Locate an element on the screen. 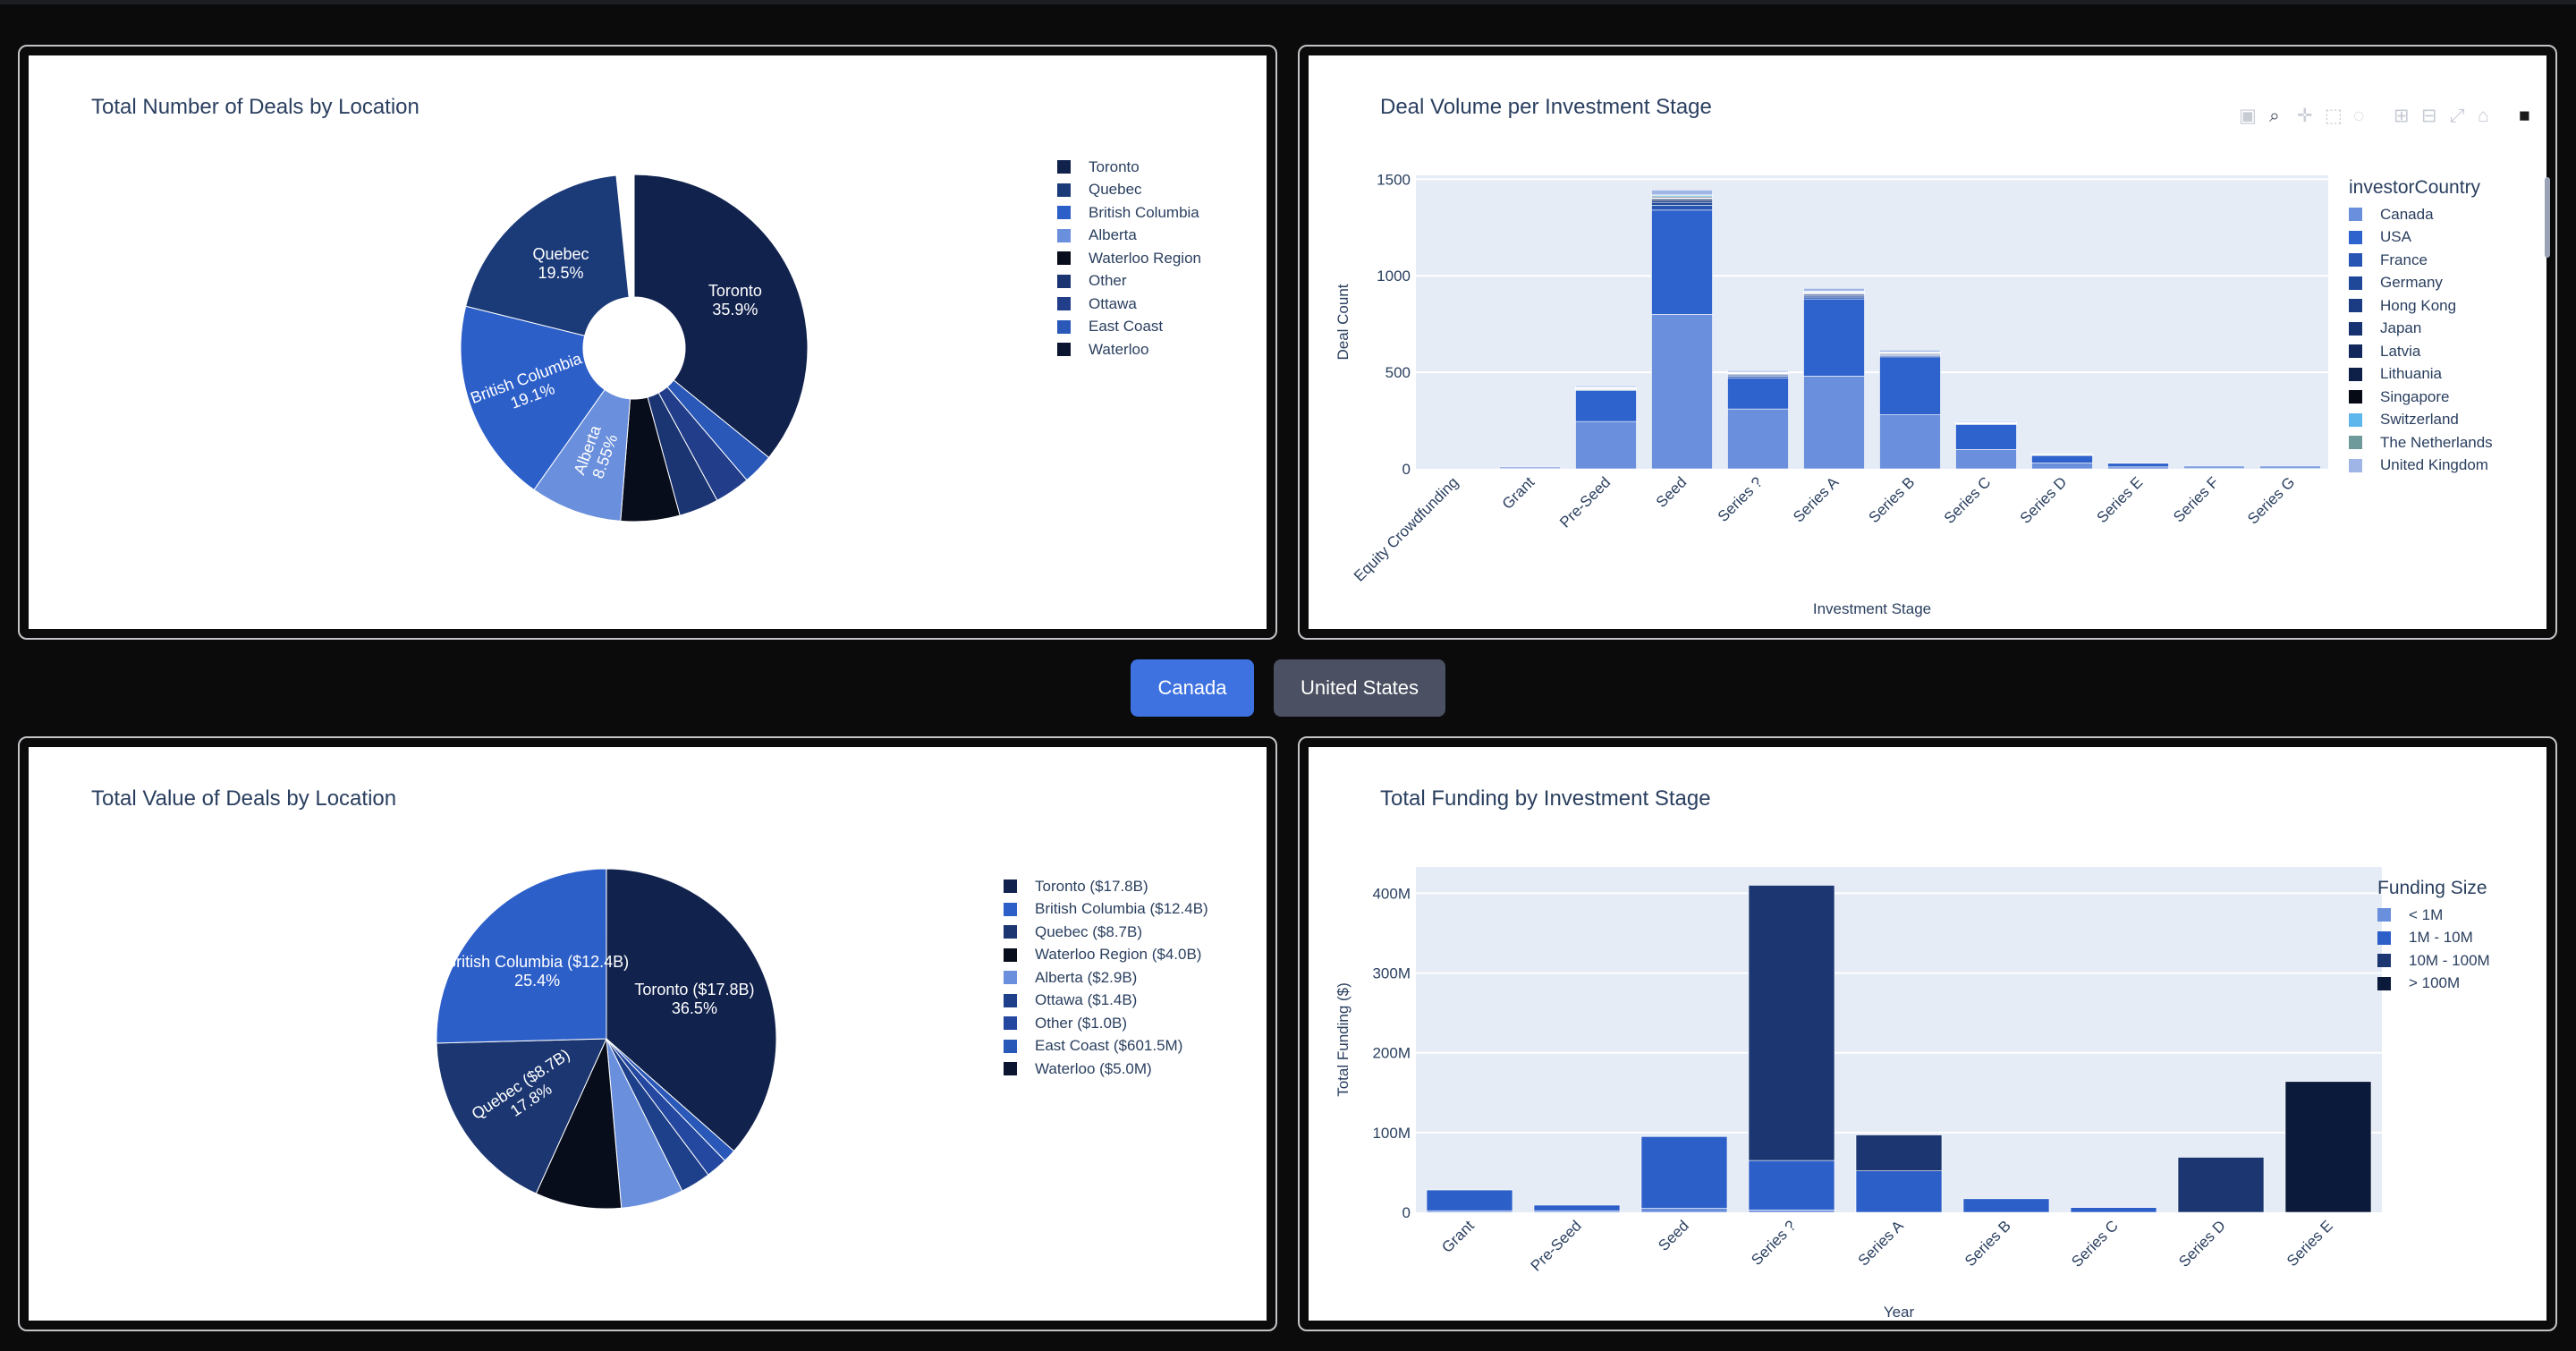  bar-series-c-canada is located at coordinates (1986, 460).